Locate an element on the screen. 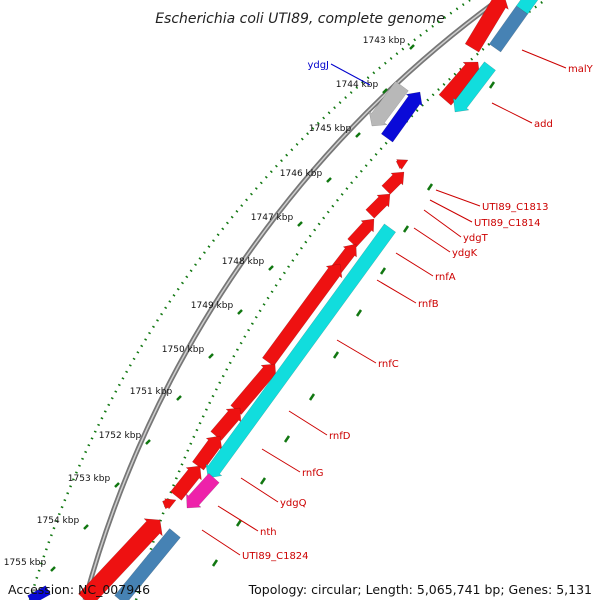 This screenshot has width=600, height=600. tick-label: 1744 kbp is located at coordinates (357, 85).